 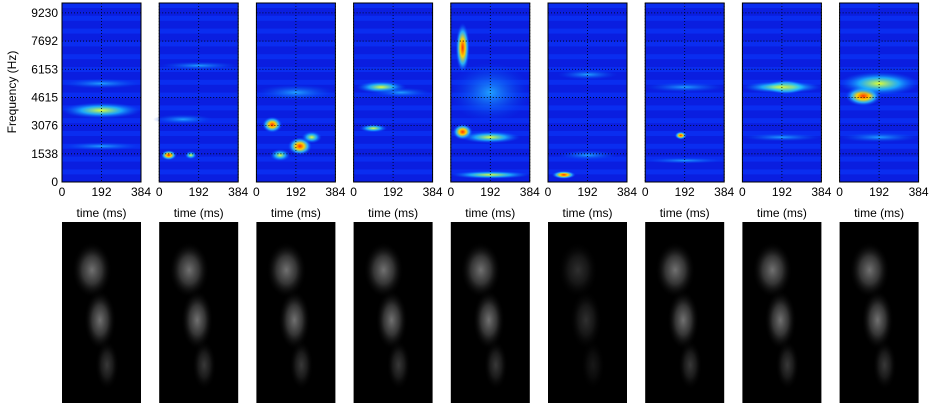 What do you see at coordinates (44, 154) in the screenshot?
I see `y-tick-label: 1538` at bounding box center [44, 154].